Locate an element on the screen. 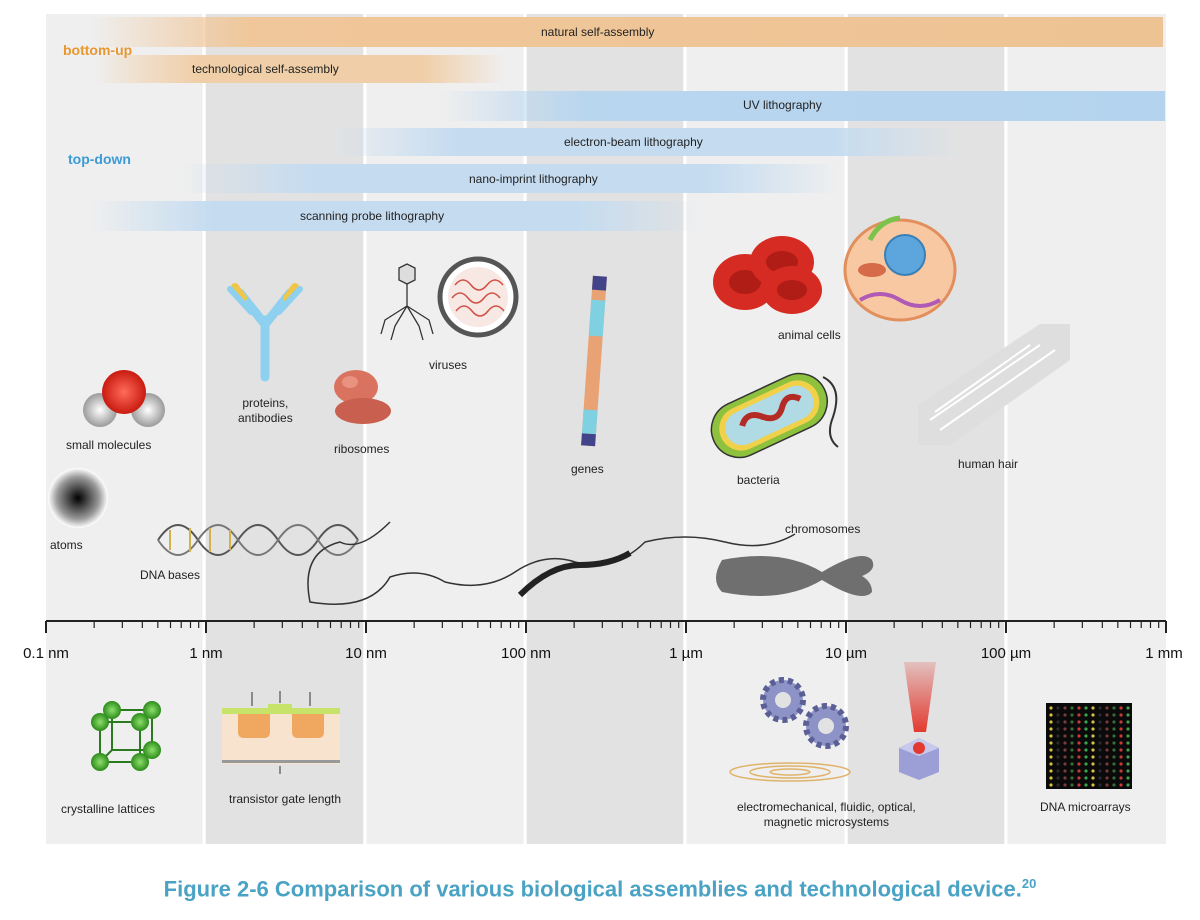 The width and height of the screenshot is (1200, 920). tick-label: 100 µm is located at coordinates (1006, 653).